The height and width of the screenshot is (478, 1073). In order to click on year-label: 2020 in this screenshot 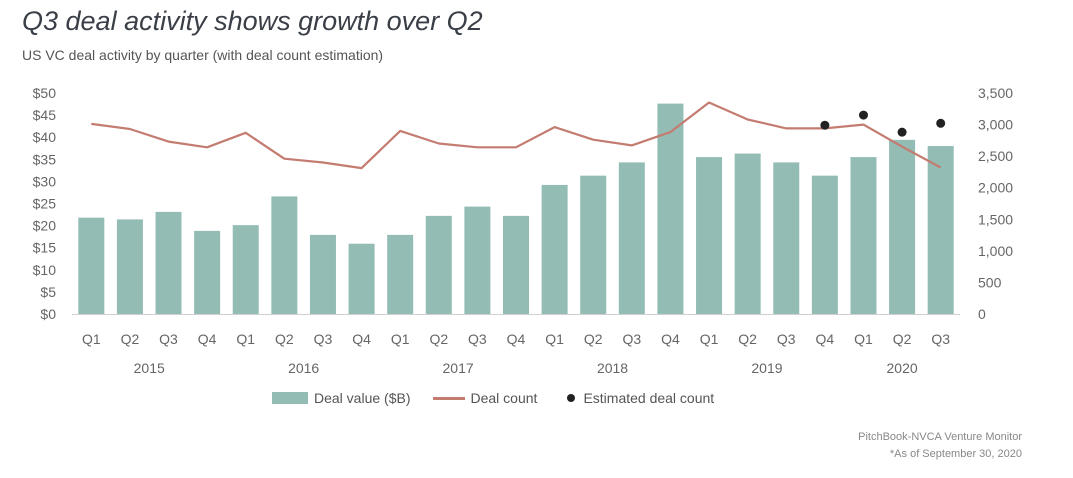, I will do `click(902, 368)`.